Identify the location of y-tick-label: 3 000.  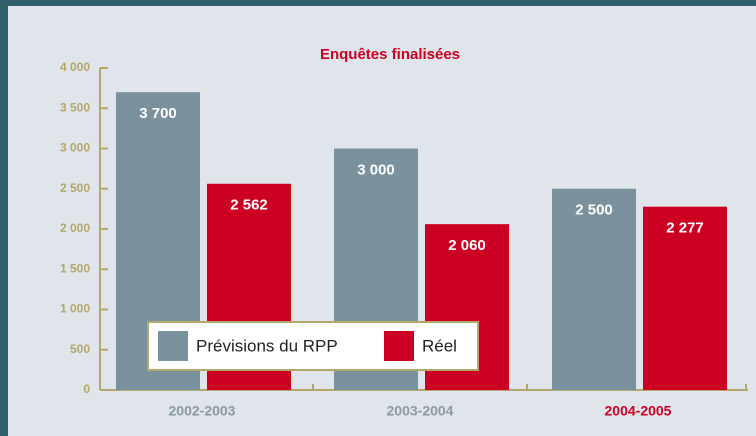
(75, 148).